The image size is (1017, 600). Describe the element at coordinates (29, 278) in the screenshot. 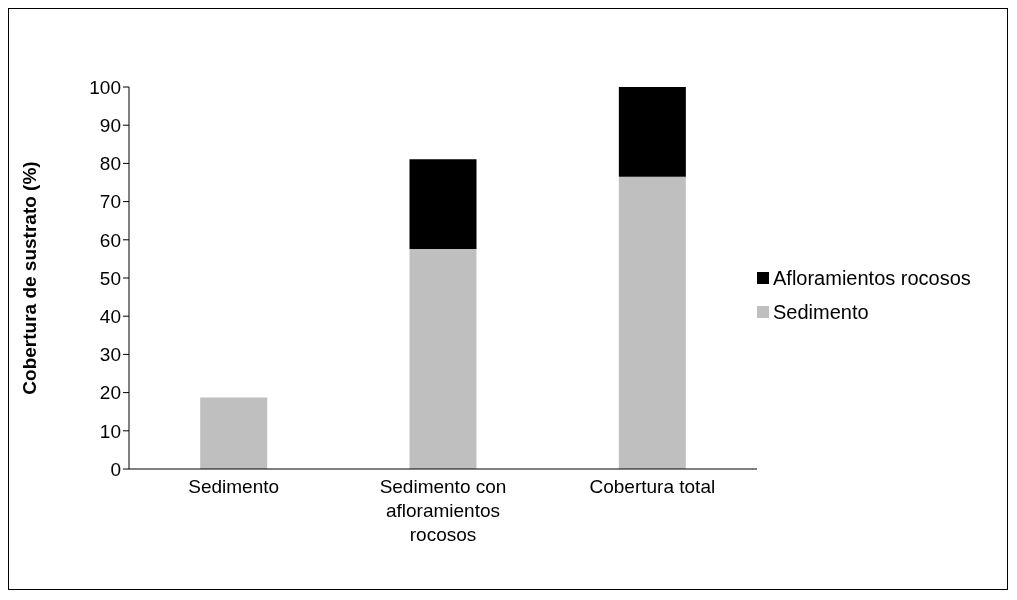

I see `y-axis-title: Cobertura de sustrato (%)` at that location.